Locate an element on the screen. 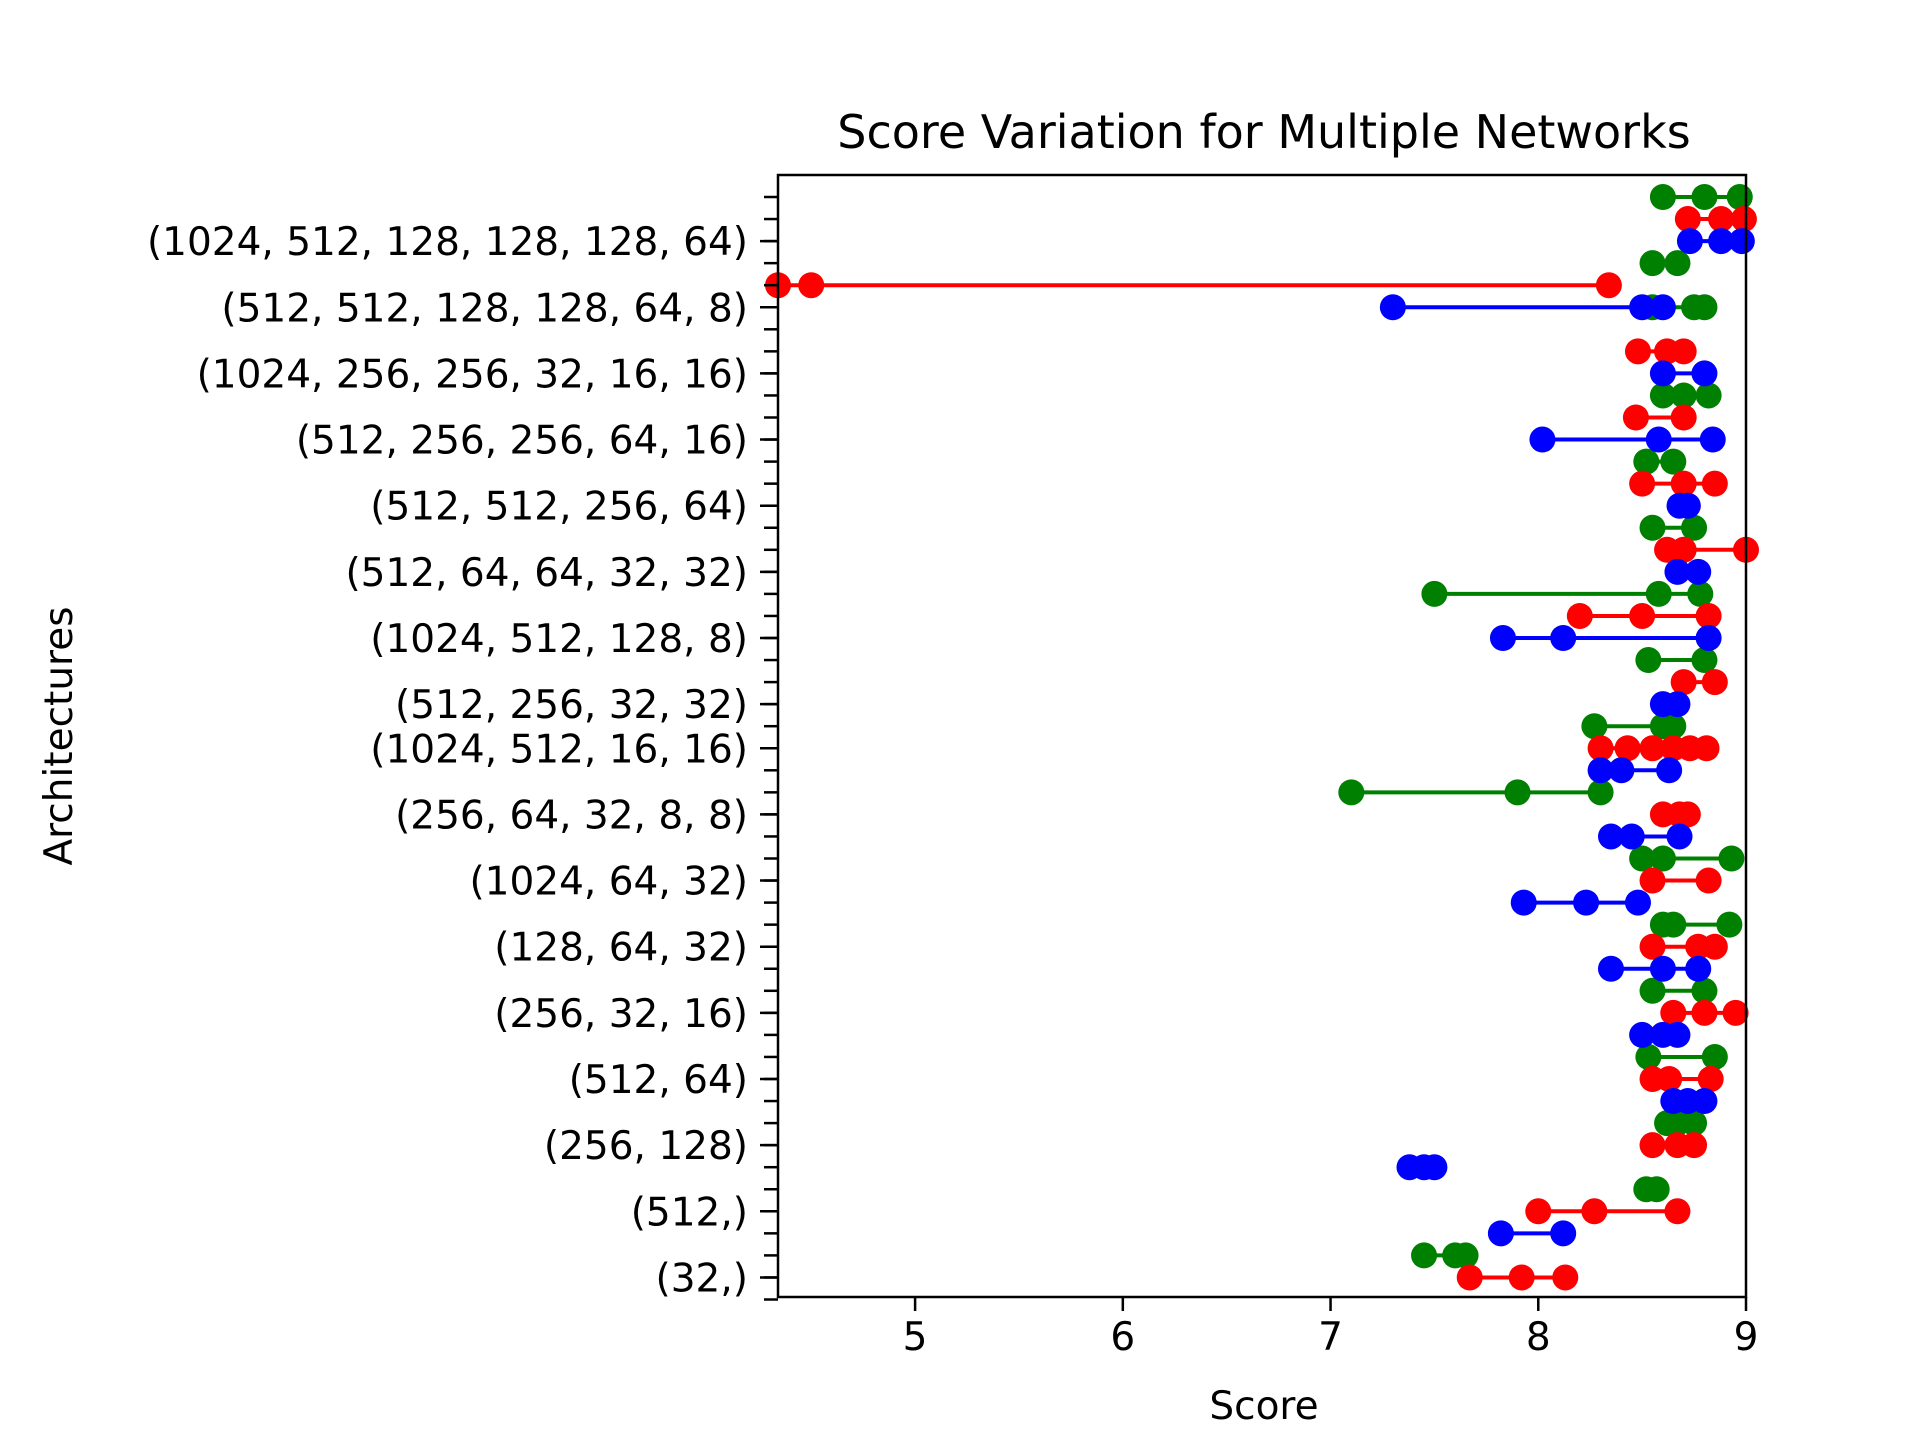  x-tick-label: 9 is located at coordinates (1746, 1337).